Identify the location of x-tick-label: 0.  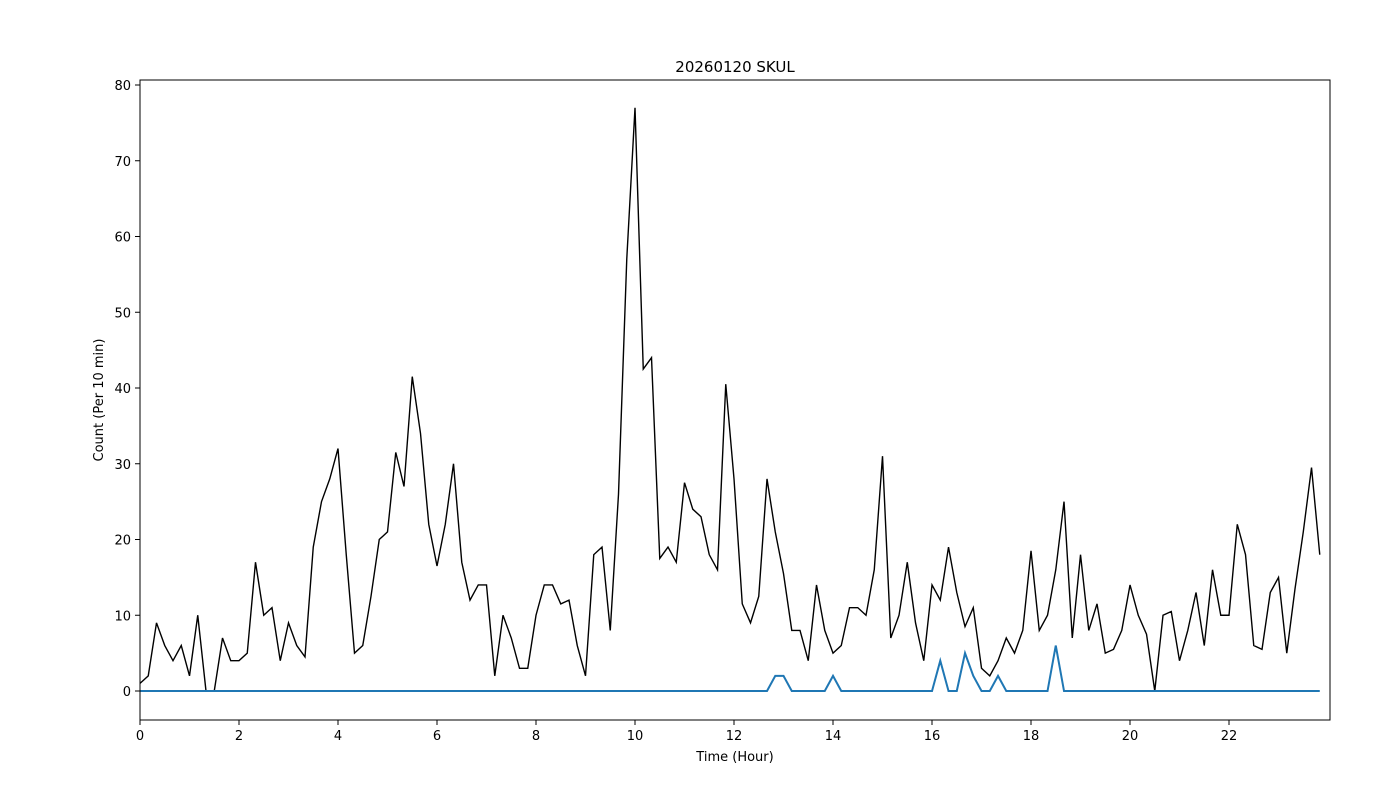
(140, 736).